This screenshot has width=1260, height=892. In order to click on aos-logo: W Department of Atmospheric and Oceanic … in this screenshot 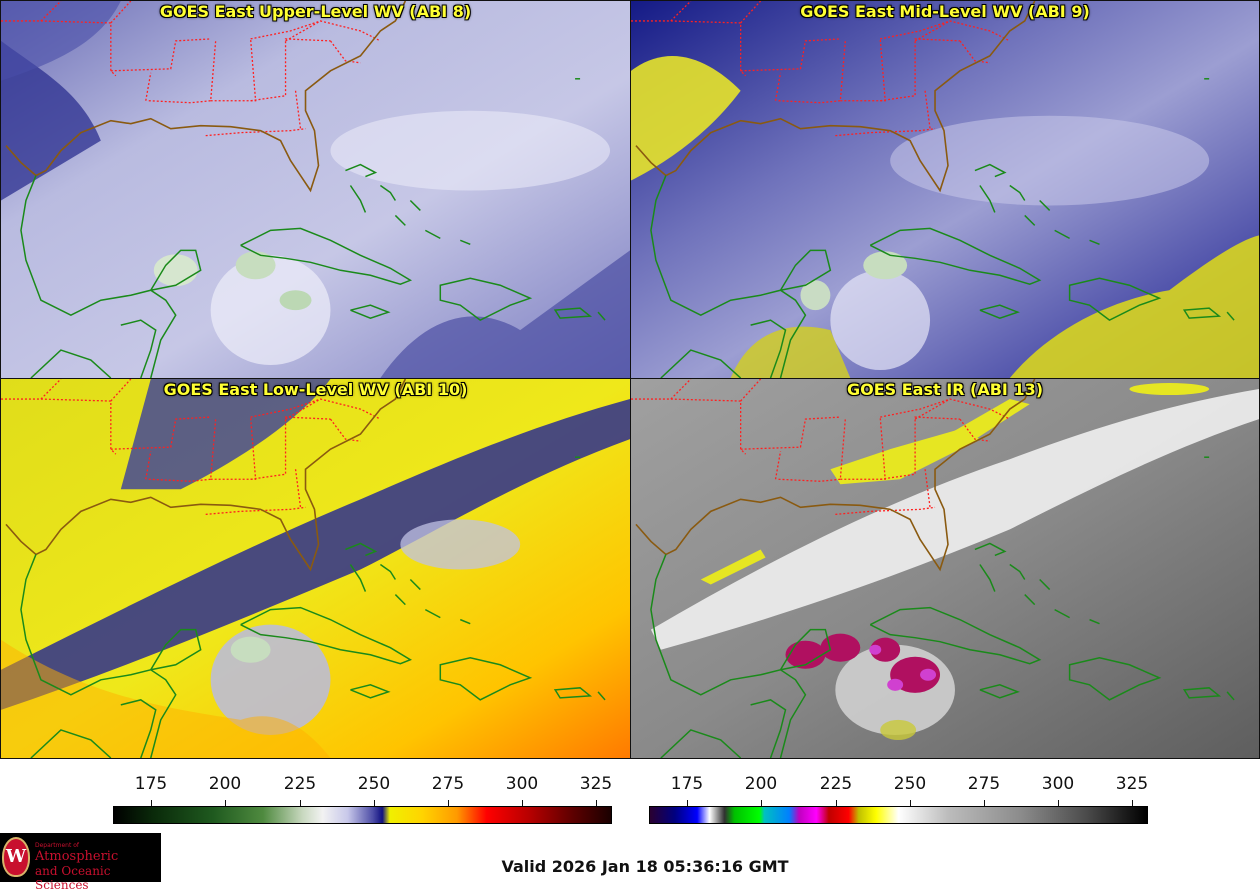, I will do `click(80, 862)`.